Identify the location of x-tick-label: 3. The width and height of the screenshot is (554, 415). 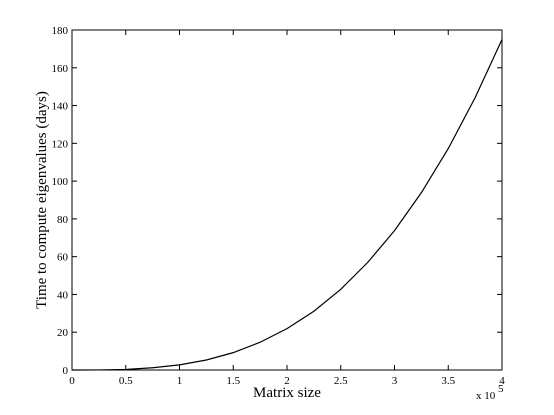
(395, 381).